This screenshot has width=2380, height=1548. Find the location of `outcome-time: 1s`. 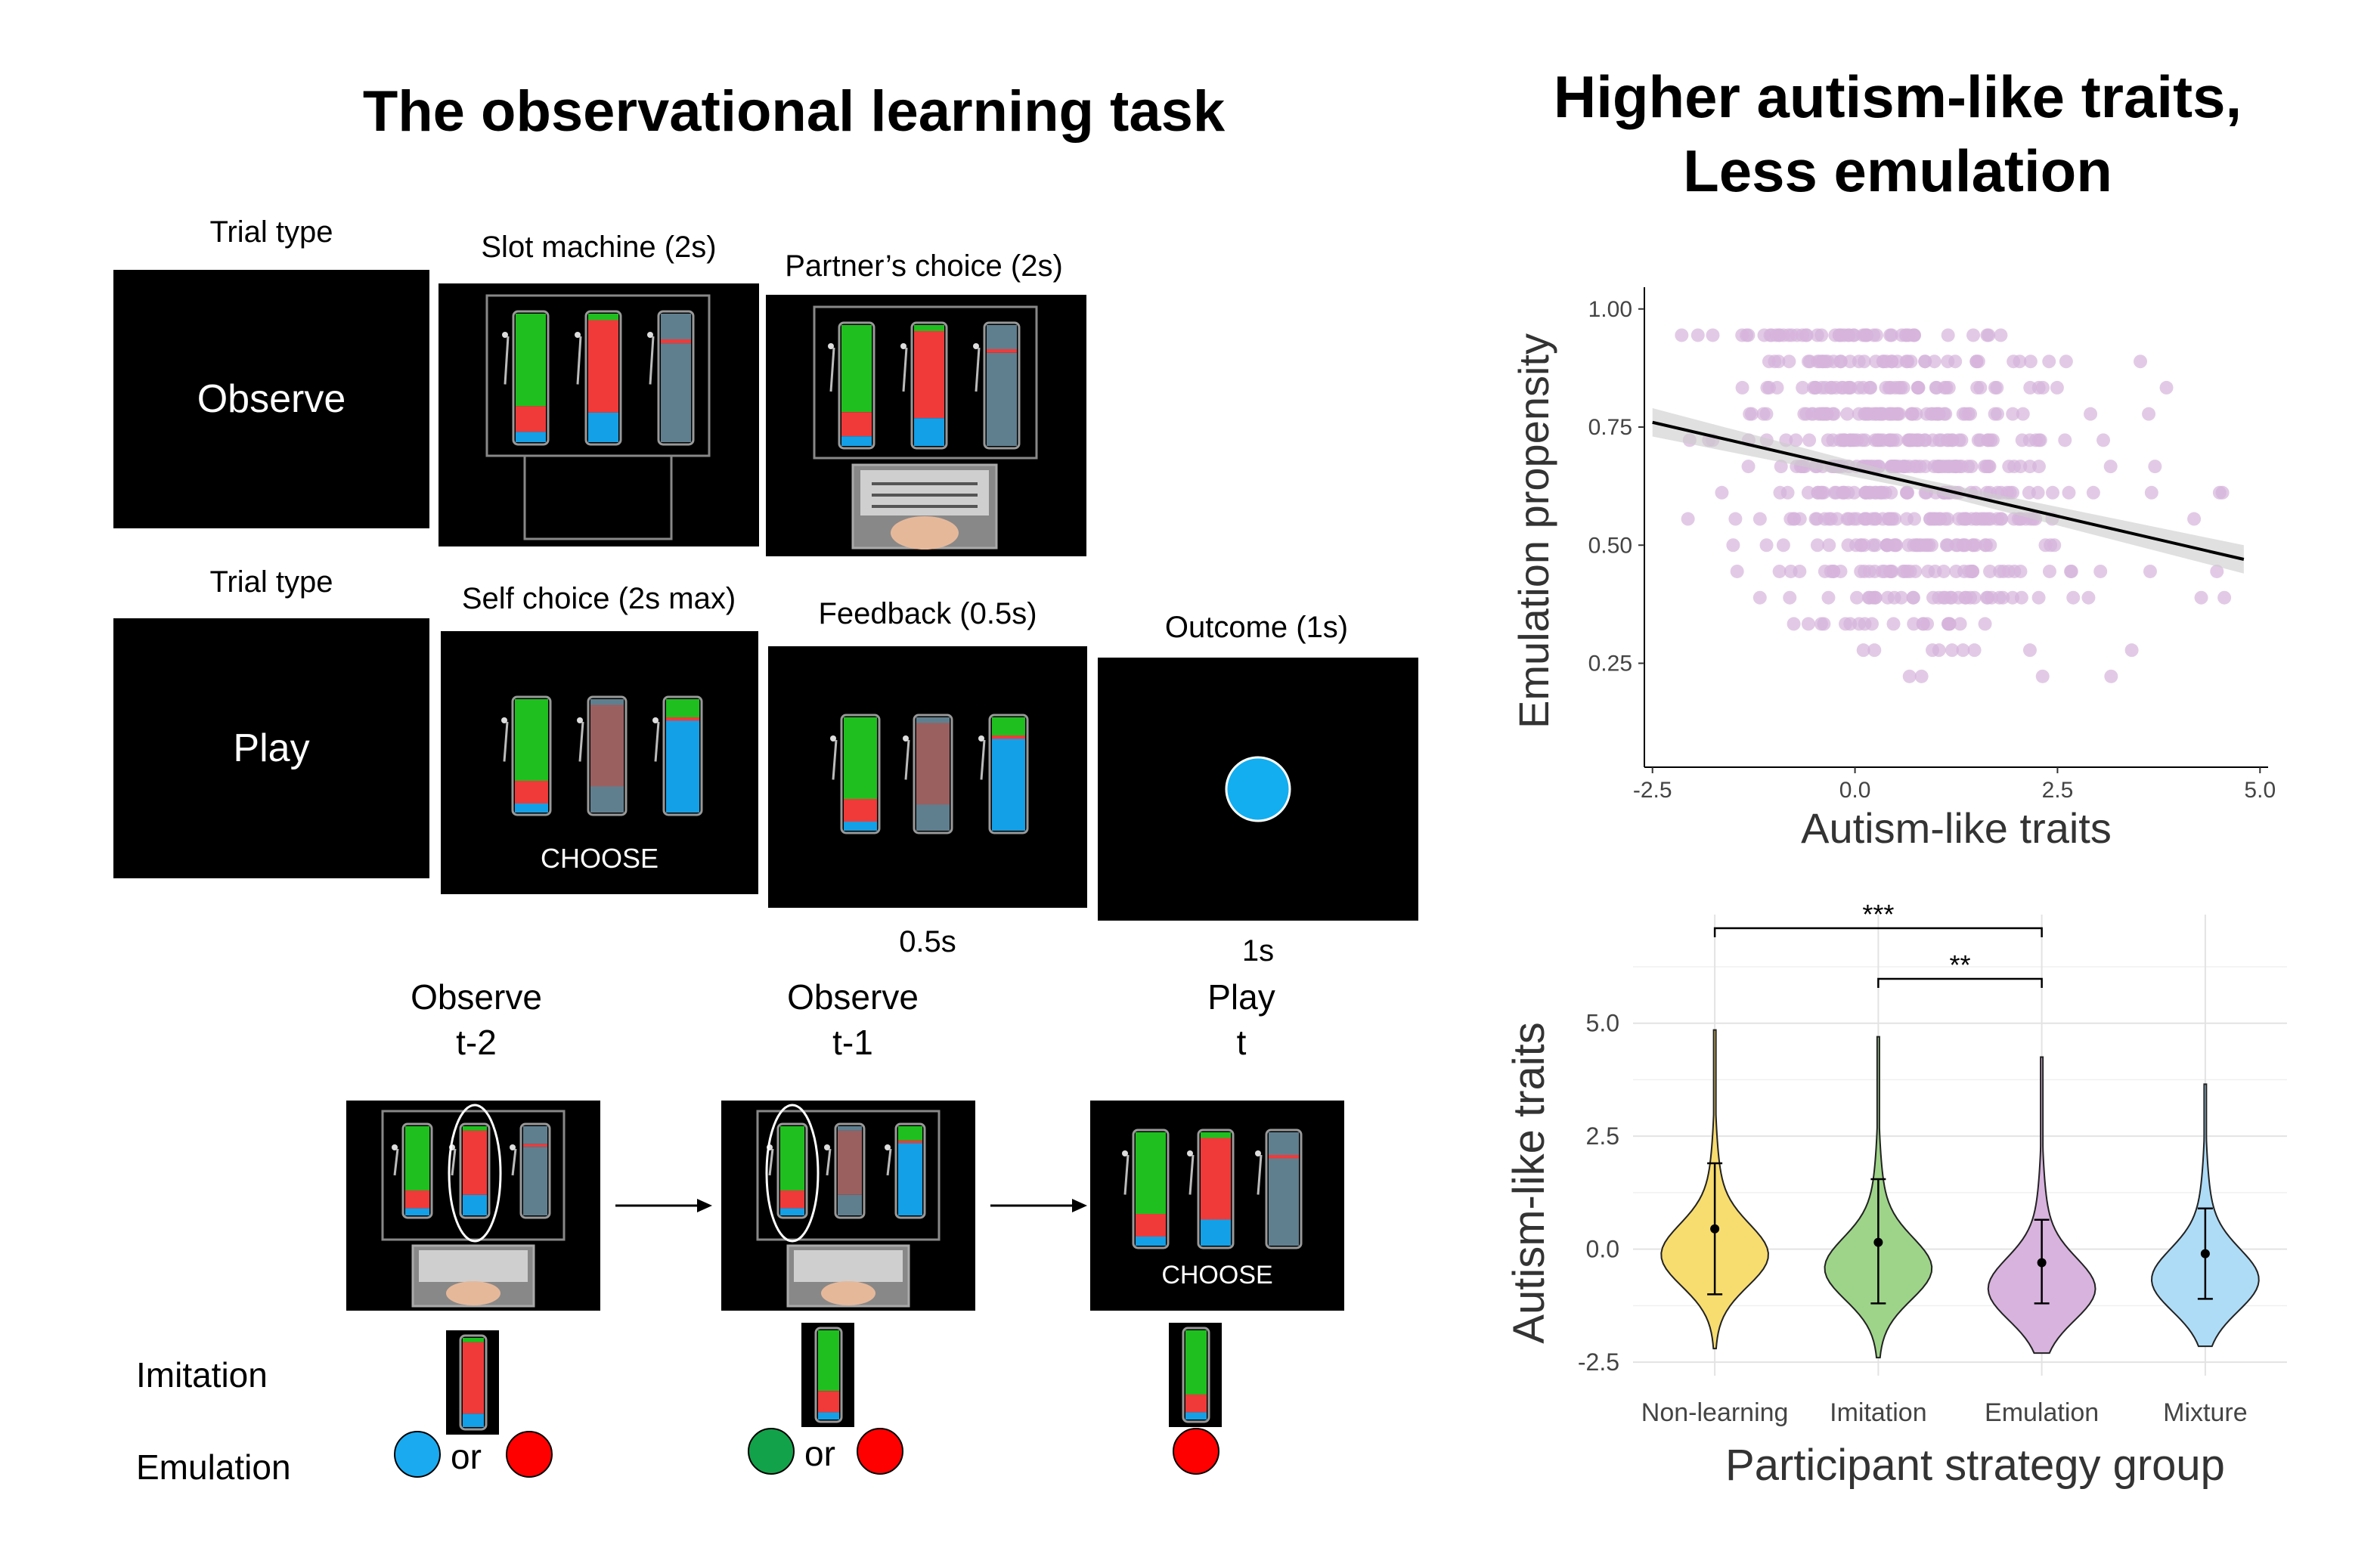

outcome-time: 1s is located at coordinates (1258, 951).